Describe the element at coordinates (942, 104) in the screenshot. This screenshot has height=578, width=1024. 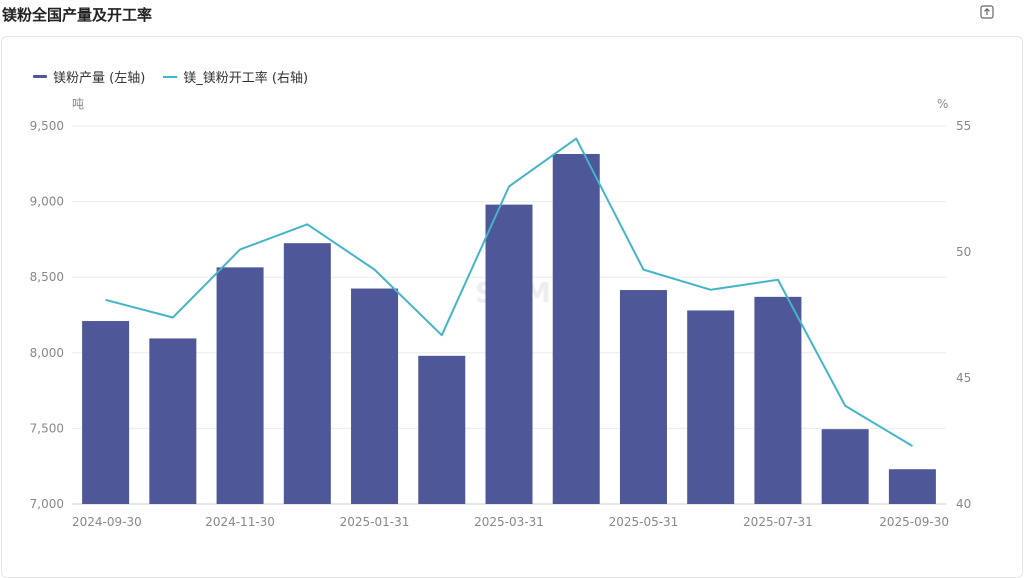
I see `right-axis-unit: %` at that location.